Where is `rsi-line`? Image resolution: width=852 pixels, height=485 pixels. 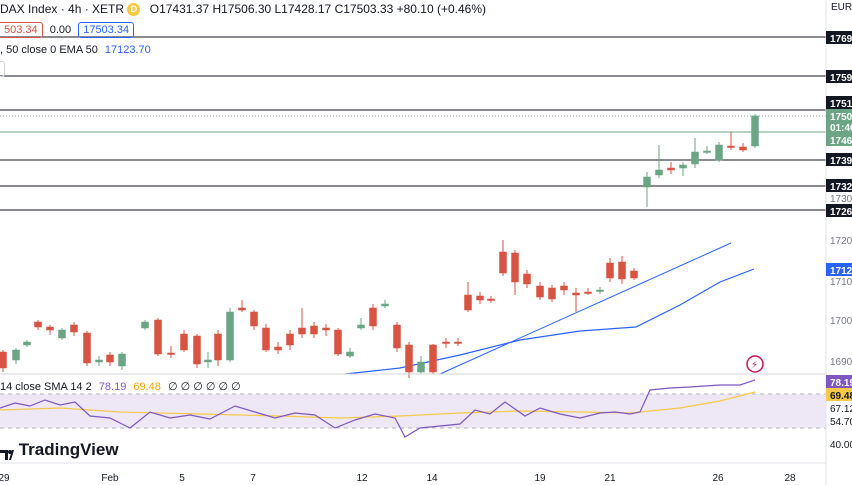
rsi-line is located at coordinates (378, 408).